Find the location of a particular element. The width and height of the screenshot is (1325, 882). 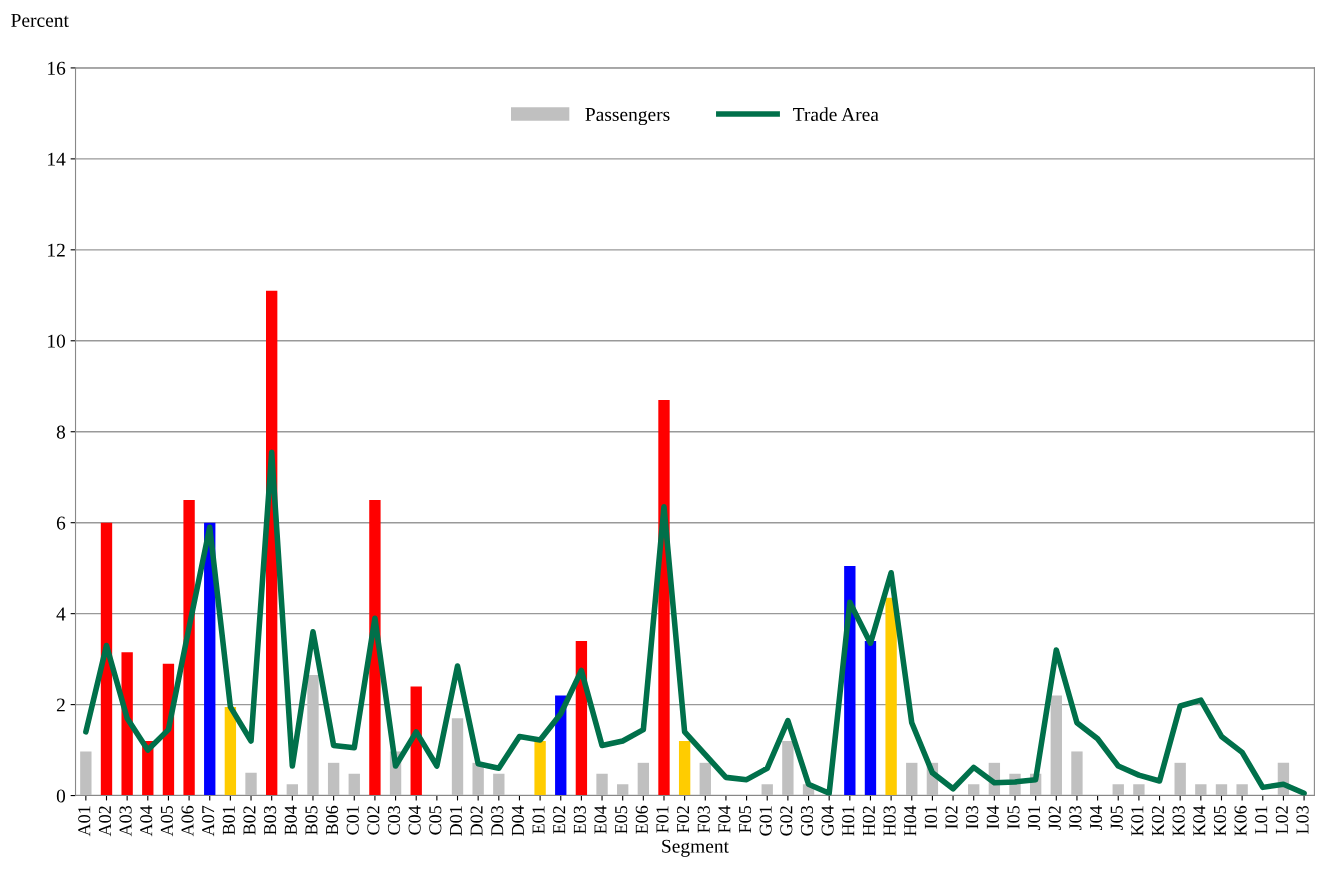

x-tick-label: B05 is located at coordinates (311, 820).